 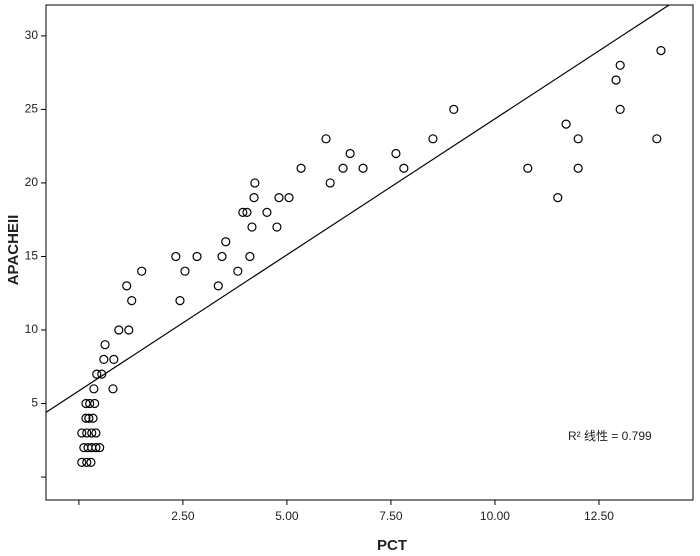 What do you see at coordinates (599, 516) in the screenshot?
I see `x-tick-label: 12.50` at bounding box center [599, 516].